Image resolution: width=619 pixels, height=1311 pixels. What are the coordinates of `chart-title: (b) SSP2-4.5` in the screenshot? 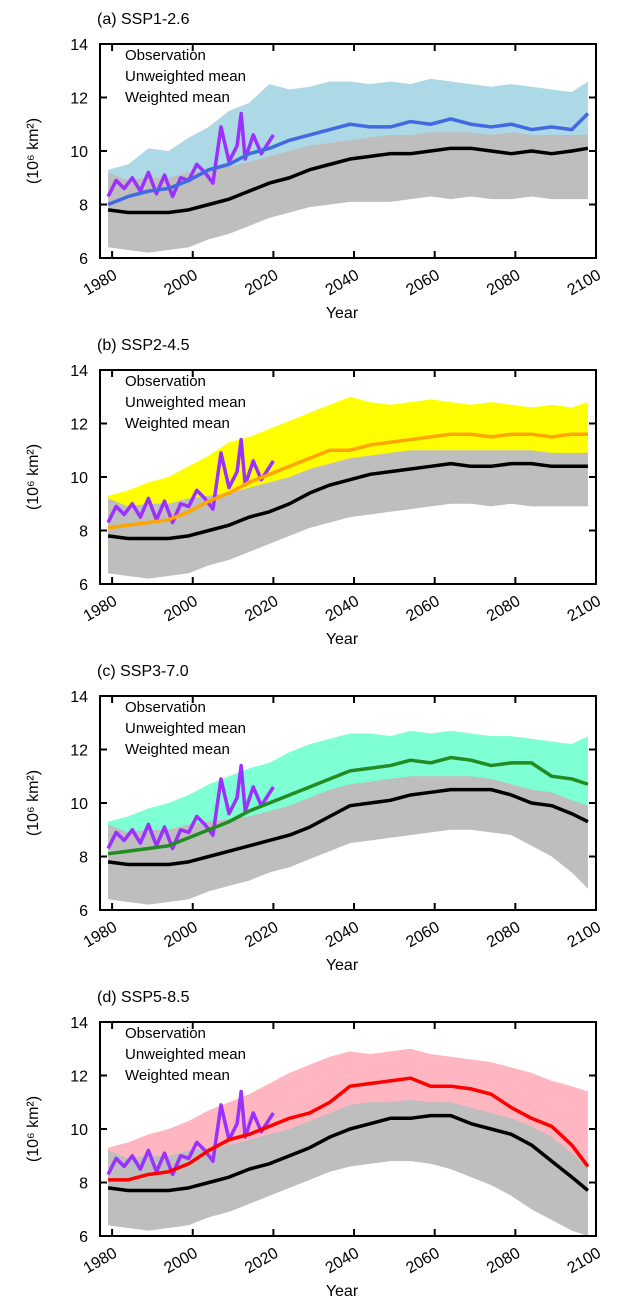 It's located at (143, 345).